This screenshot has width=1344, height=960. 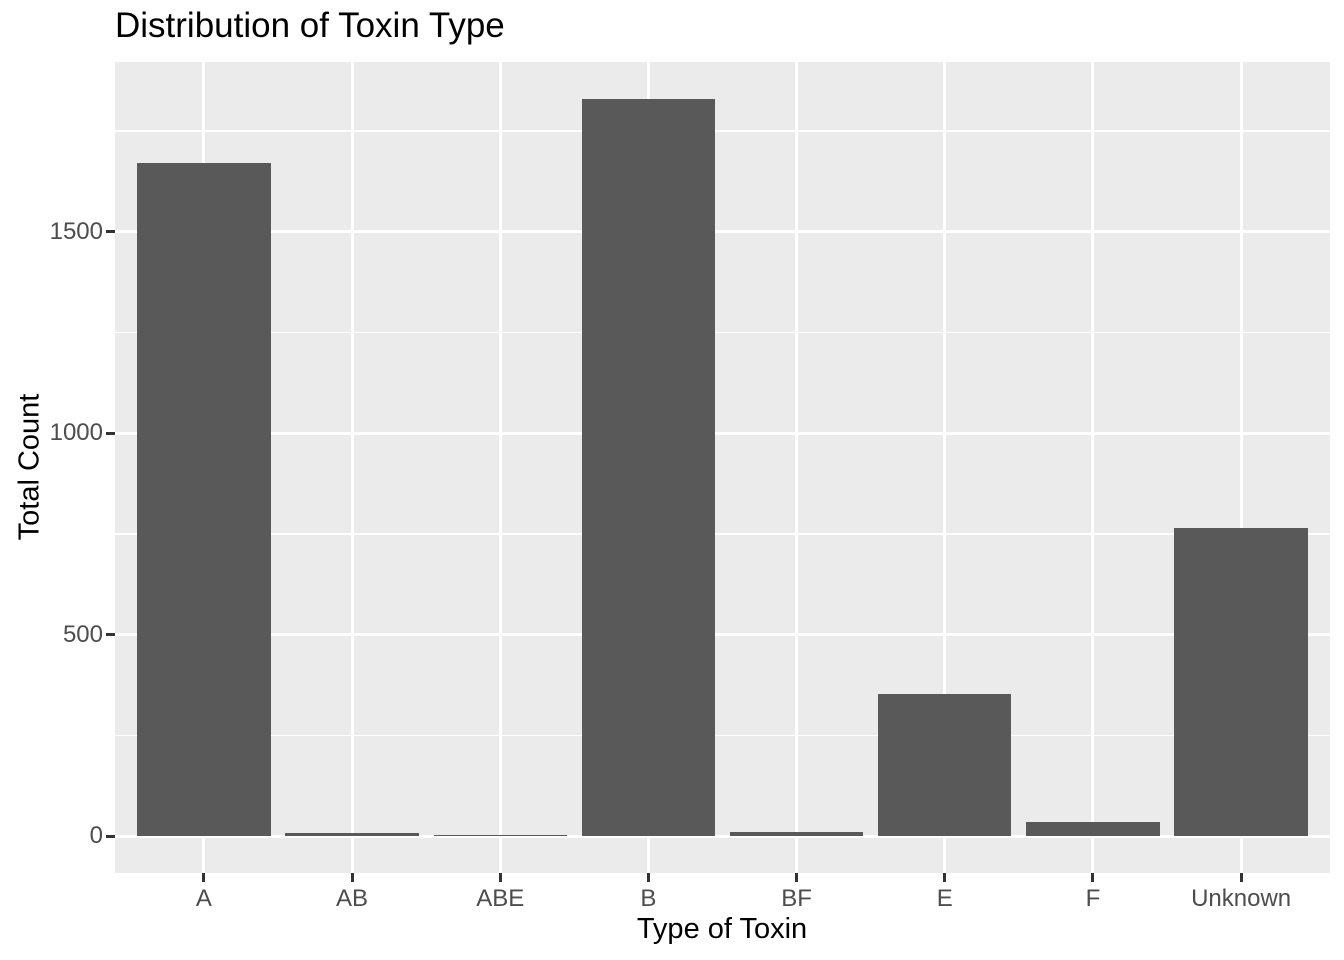 What do you see at coordinates (648, 898) in the screenshot?
I see `x-tick-label-B: B` at bounding box center [648, 898].